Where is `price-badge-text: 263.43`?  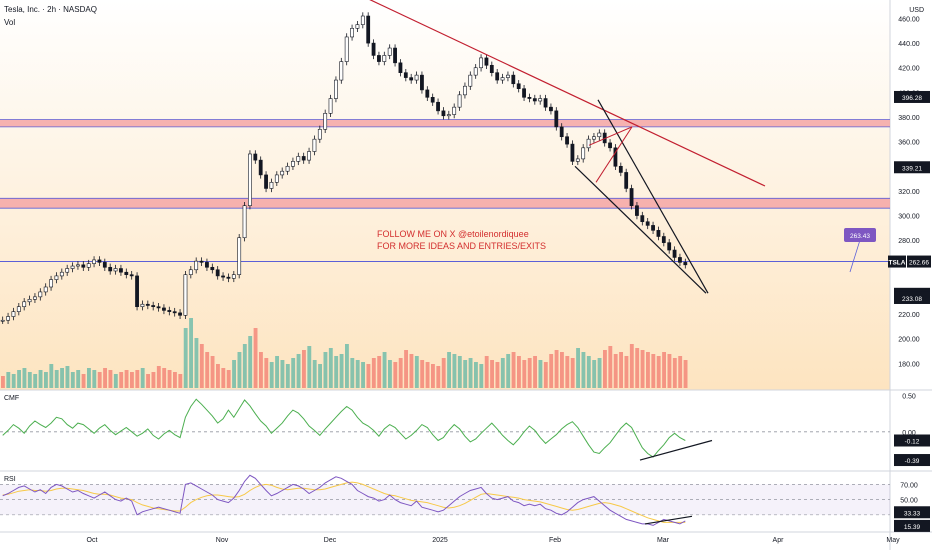
price-badge-text: 263.43 is located at coordinates (860, 236).